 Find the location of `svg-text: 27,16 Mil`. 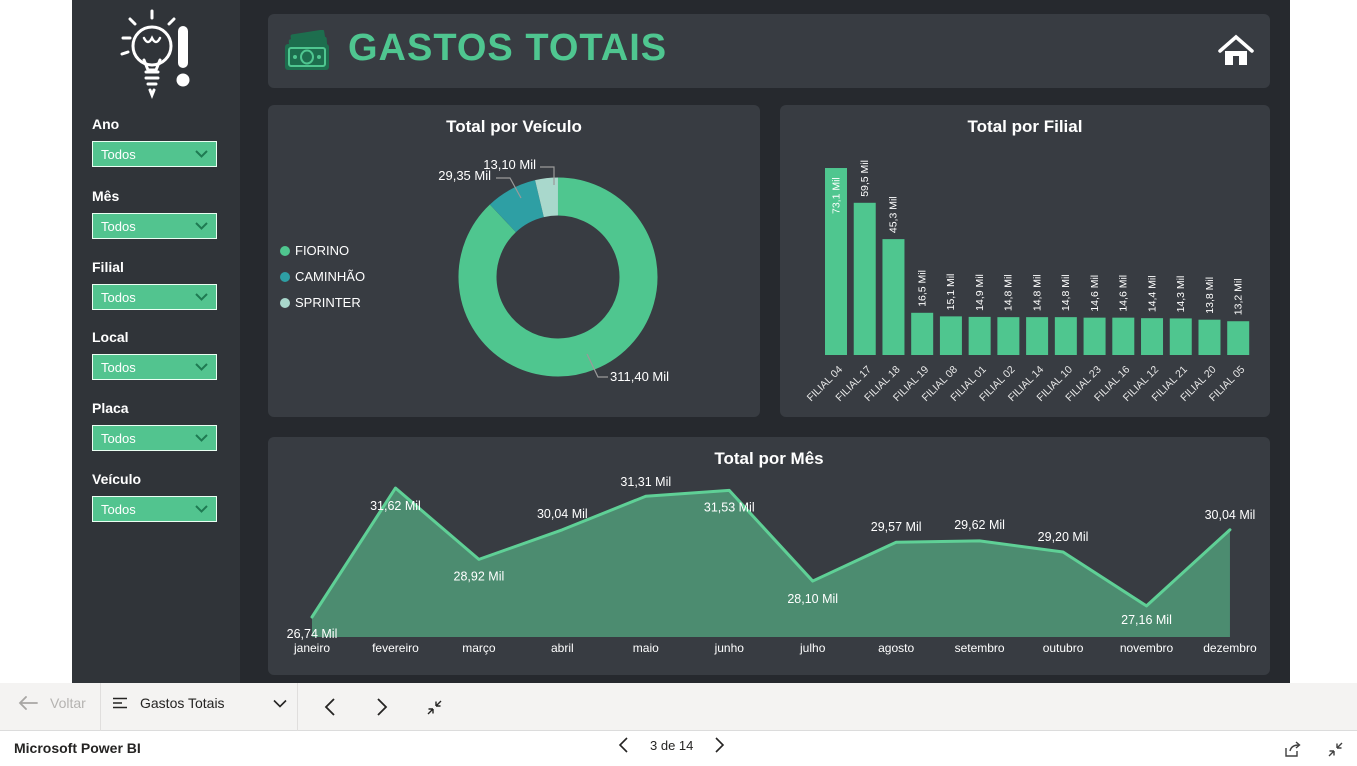

svg-text: 27,16 Mil is located at coordinates (1146, 620).